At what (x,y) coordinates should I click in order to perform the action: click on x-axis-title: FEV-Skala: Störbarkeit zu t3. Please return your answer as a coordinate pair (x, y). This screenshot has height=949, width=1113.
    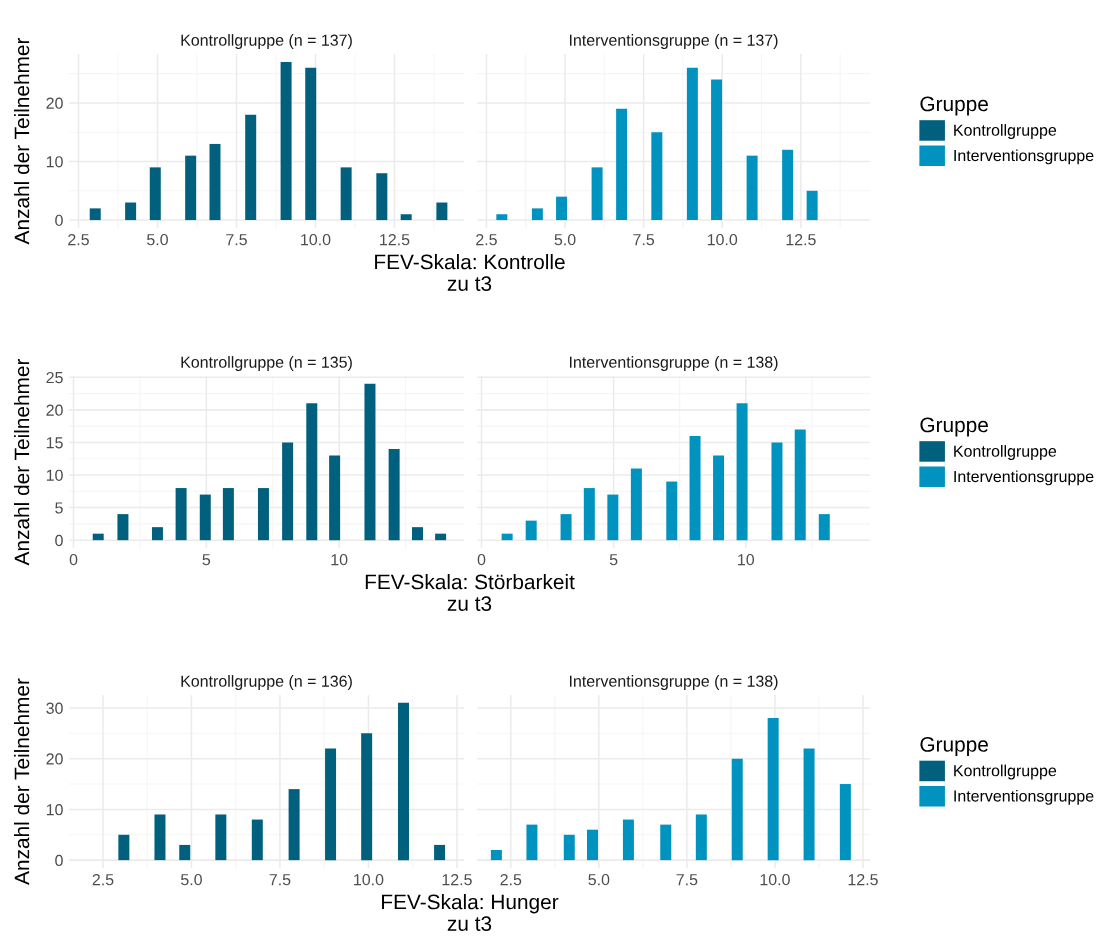
    Looking at the image, I should click on (470, 592).